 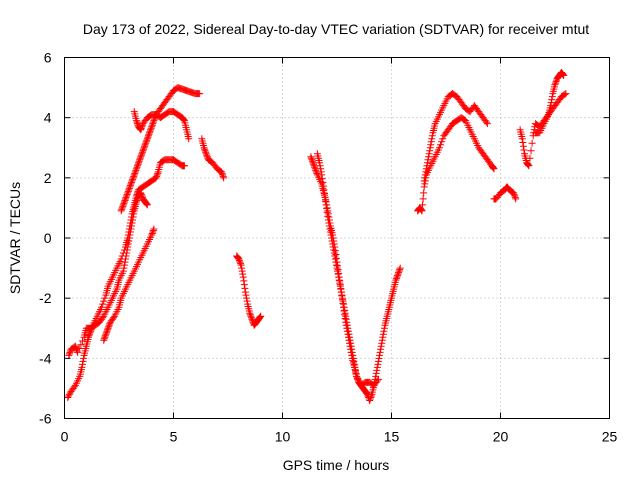 What do you see at coordinates (455, 137) in the screenshot?
I see `series-track-k` at bounding box center [455, 137].